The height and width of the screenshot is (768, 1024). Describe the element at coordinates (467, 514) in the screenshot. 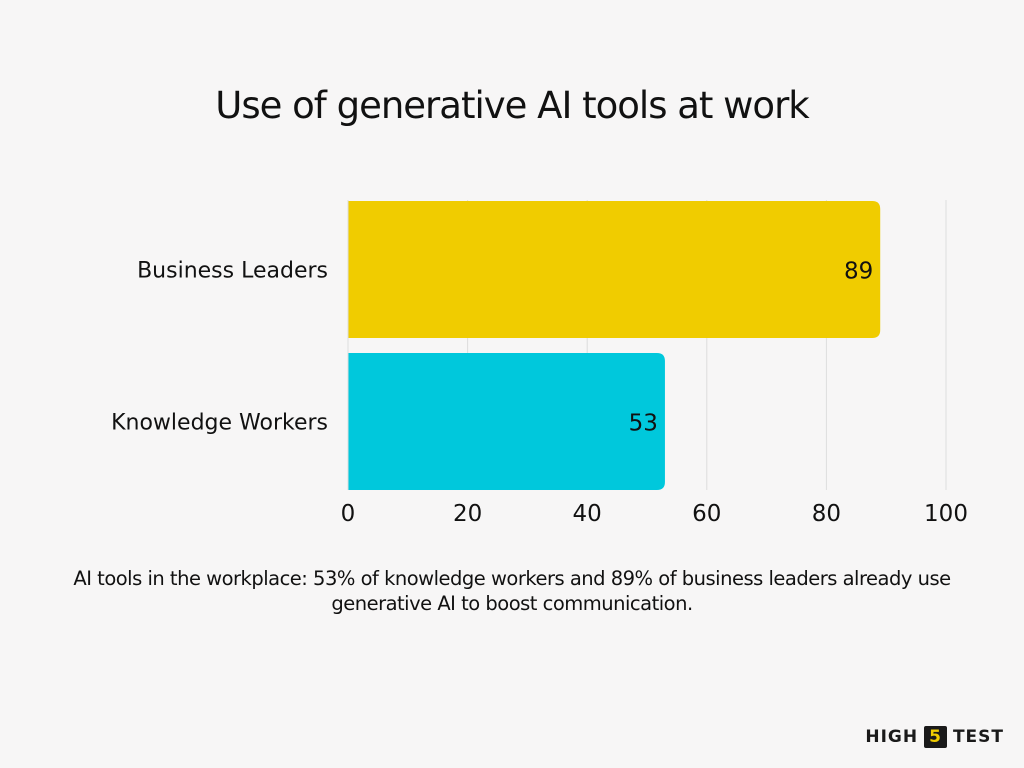

I see `x-tick-label-1: 20` at that location.